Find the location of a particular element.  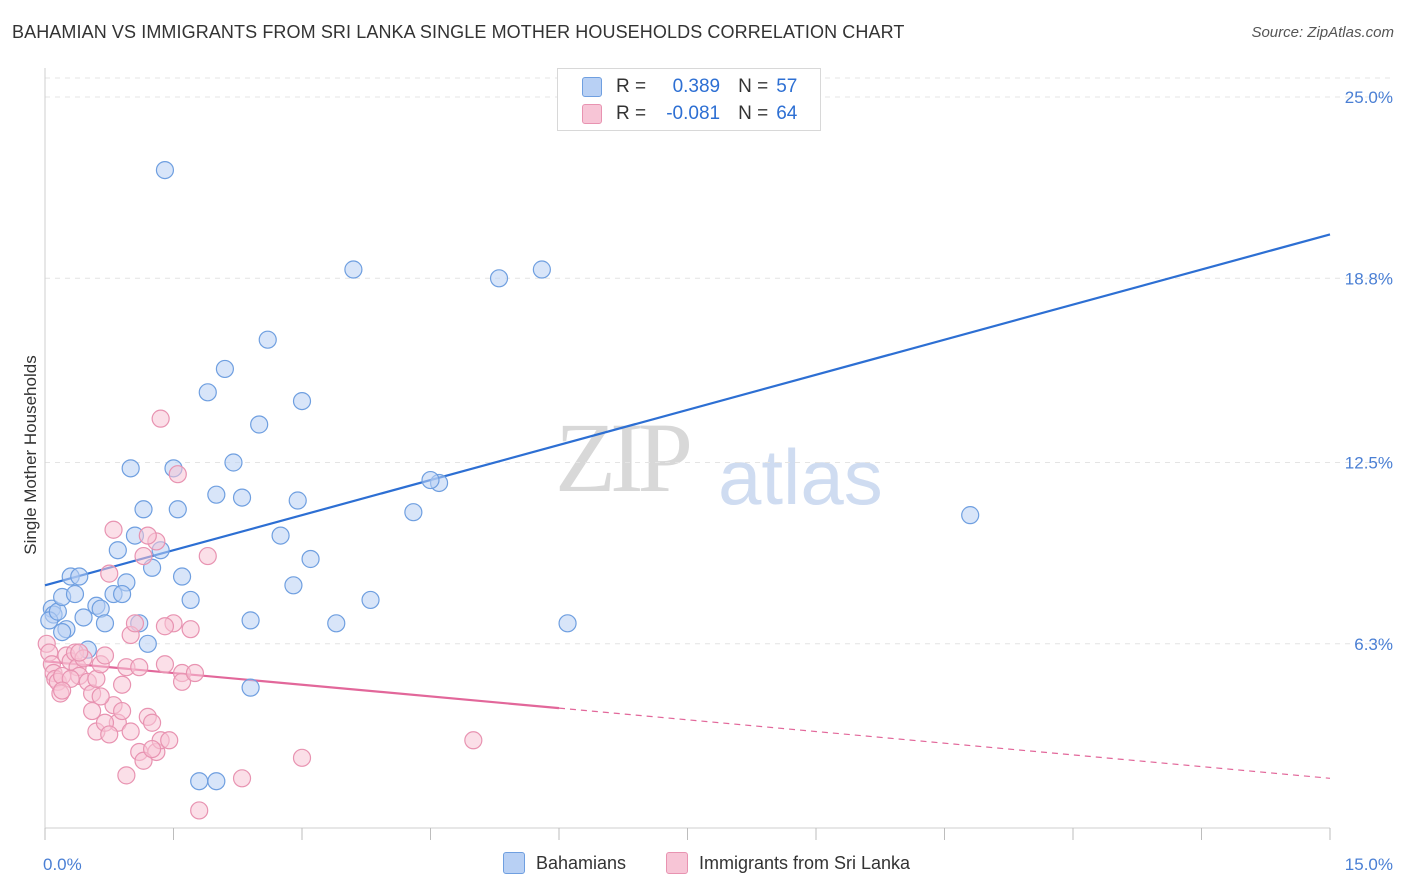

y-tick-label: 12.5% is located at coordinates (1369, 463).